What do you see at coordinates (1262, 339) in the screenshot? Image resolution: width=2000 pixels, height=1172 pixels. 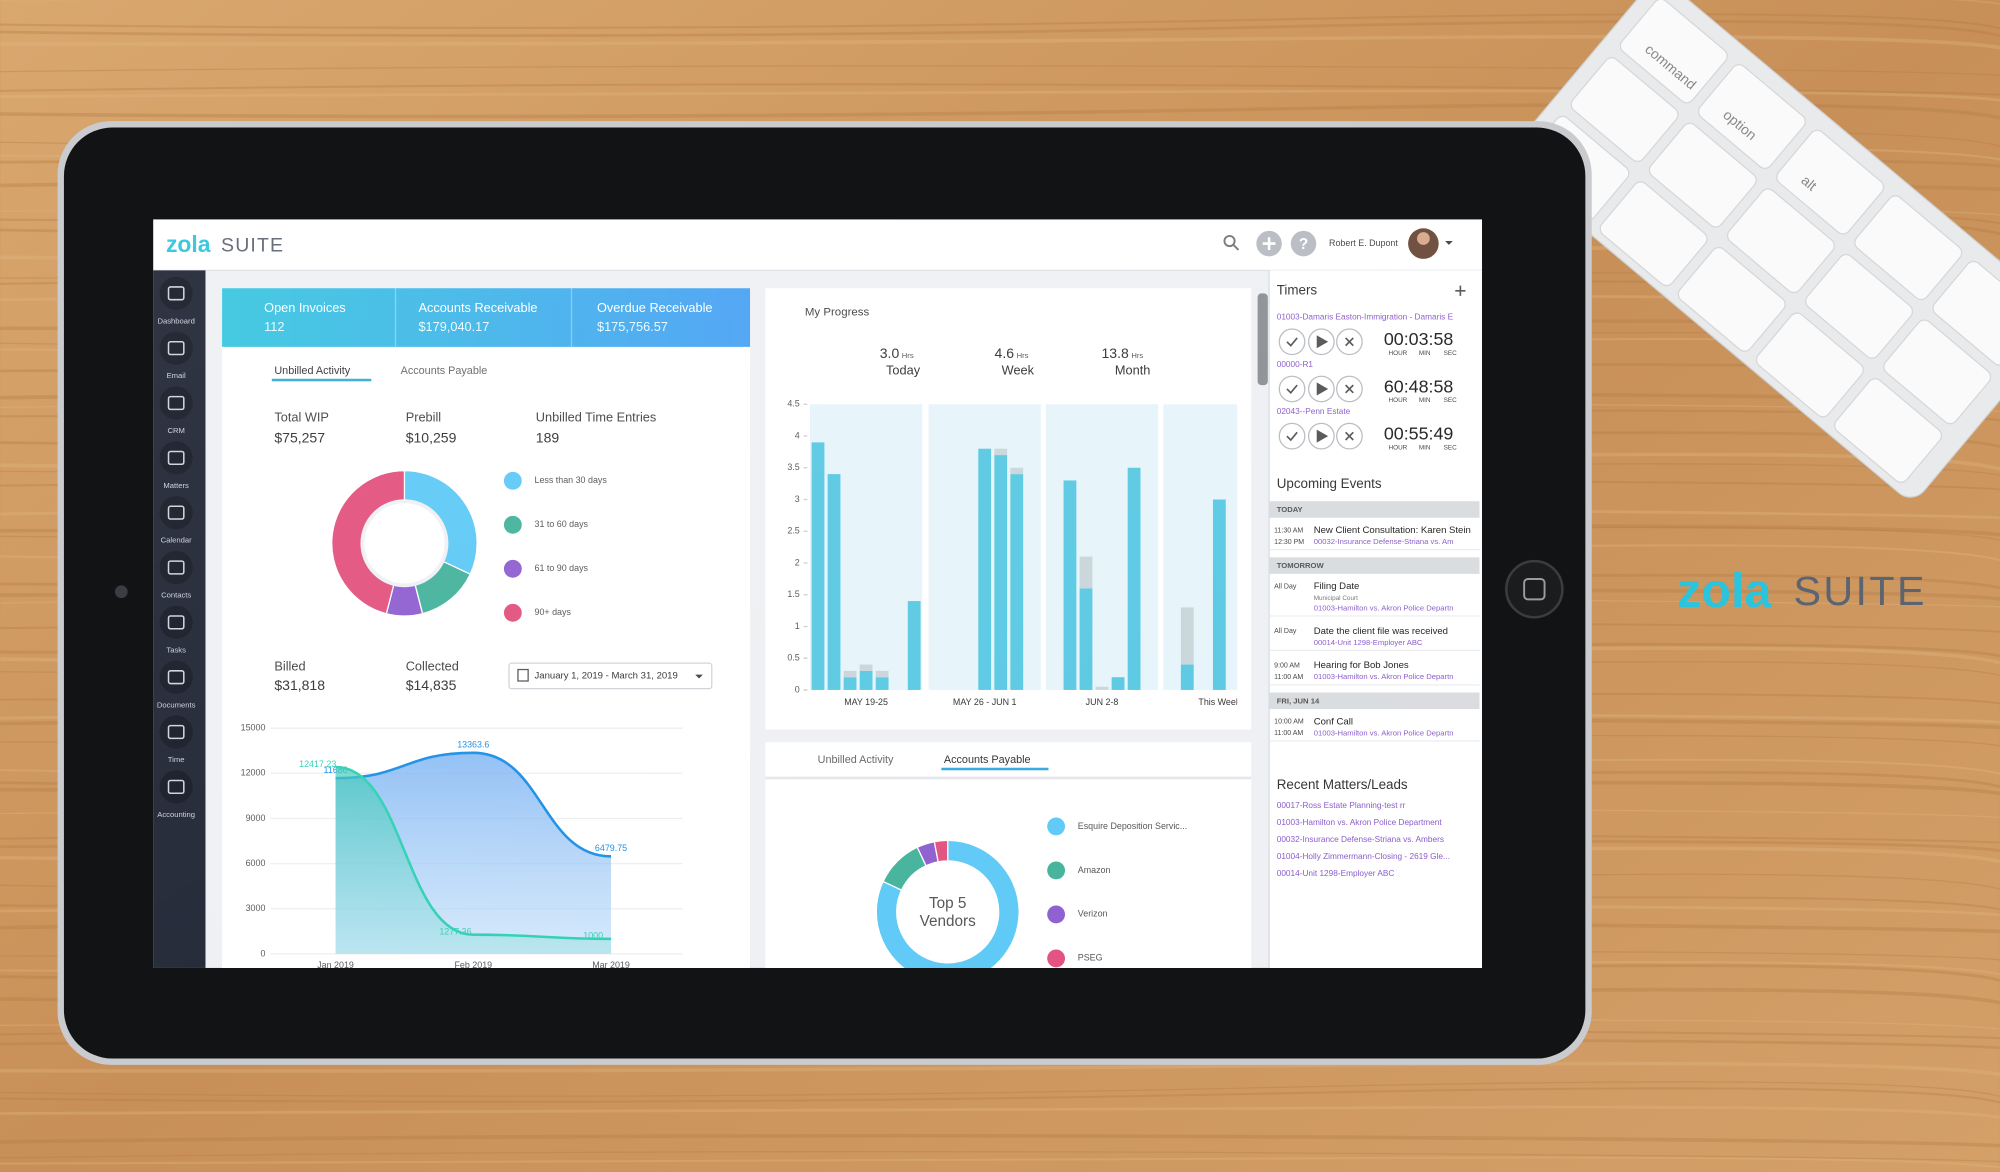 I see `scrollbar` at bounding box center [1262, 339].